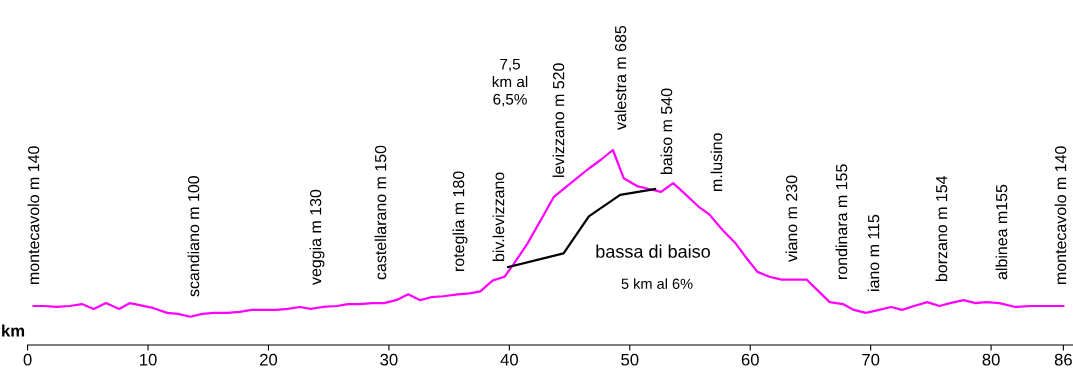  What do you see at coordinates (510, 82) in the screenshot?
I see `text: 7,5 km al 6,5%` at bounding box center [510, 82].